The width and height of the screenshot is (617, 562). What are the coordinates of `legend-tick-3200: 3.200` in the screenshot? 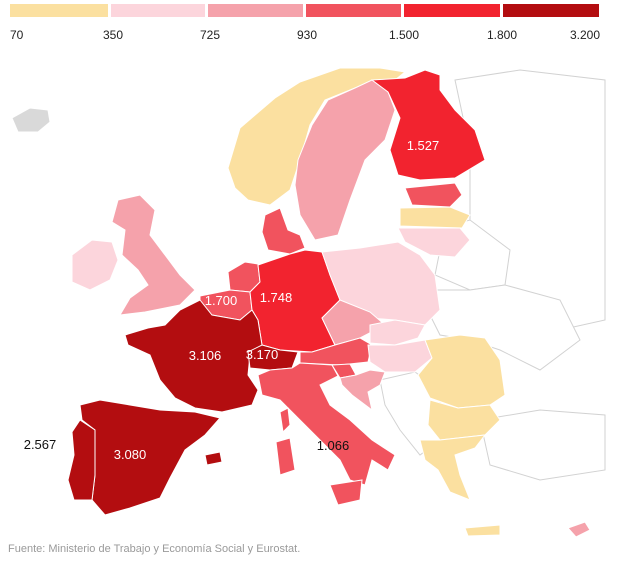 It's located at (584, 35).